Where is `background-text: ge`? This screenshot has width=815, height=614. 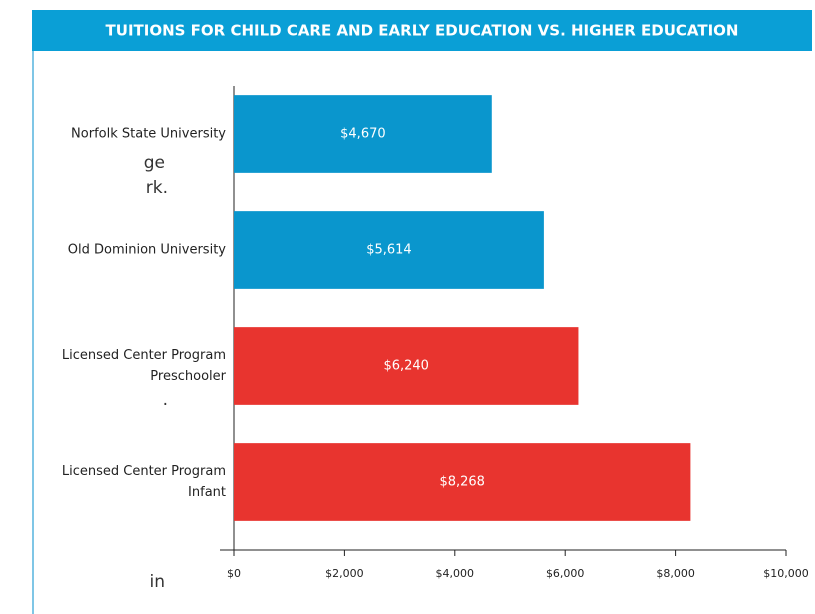
background-text: ge is located at coordinates (154, 163).